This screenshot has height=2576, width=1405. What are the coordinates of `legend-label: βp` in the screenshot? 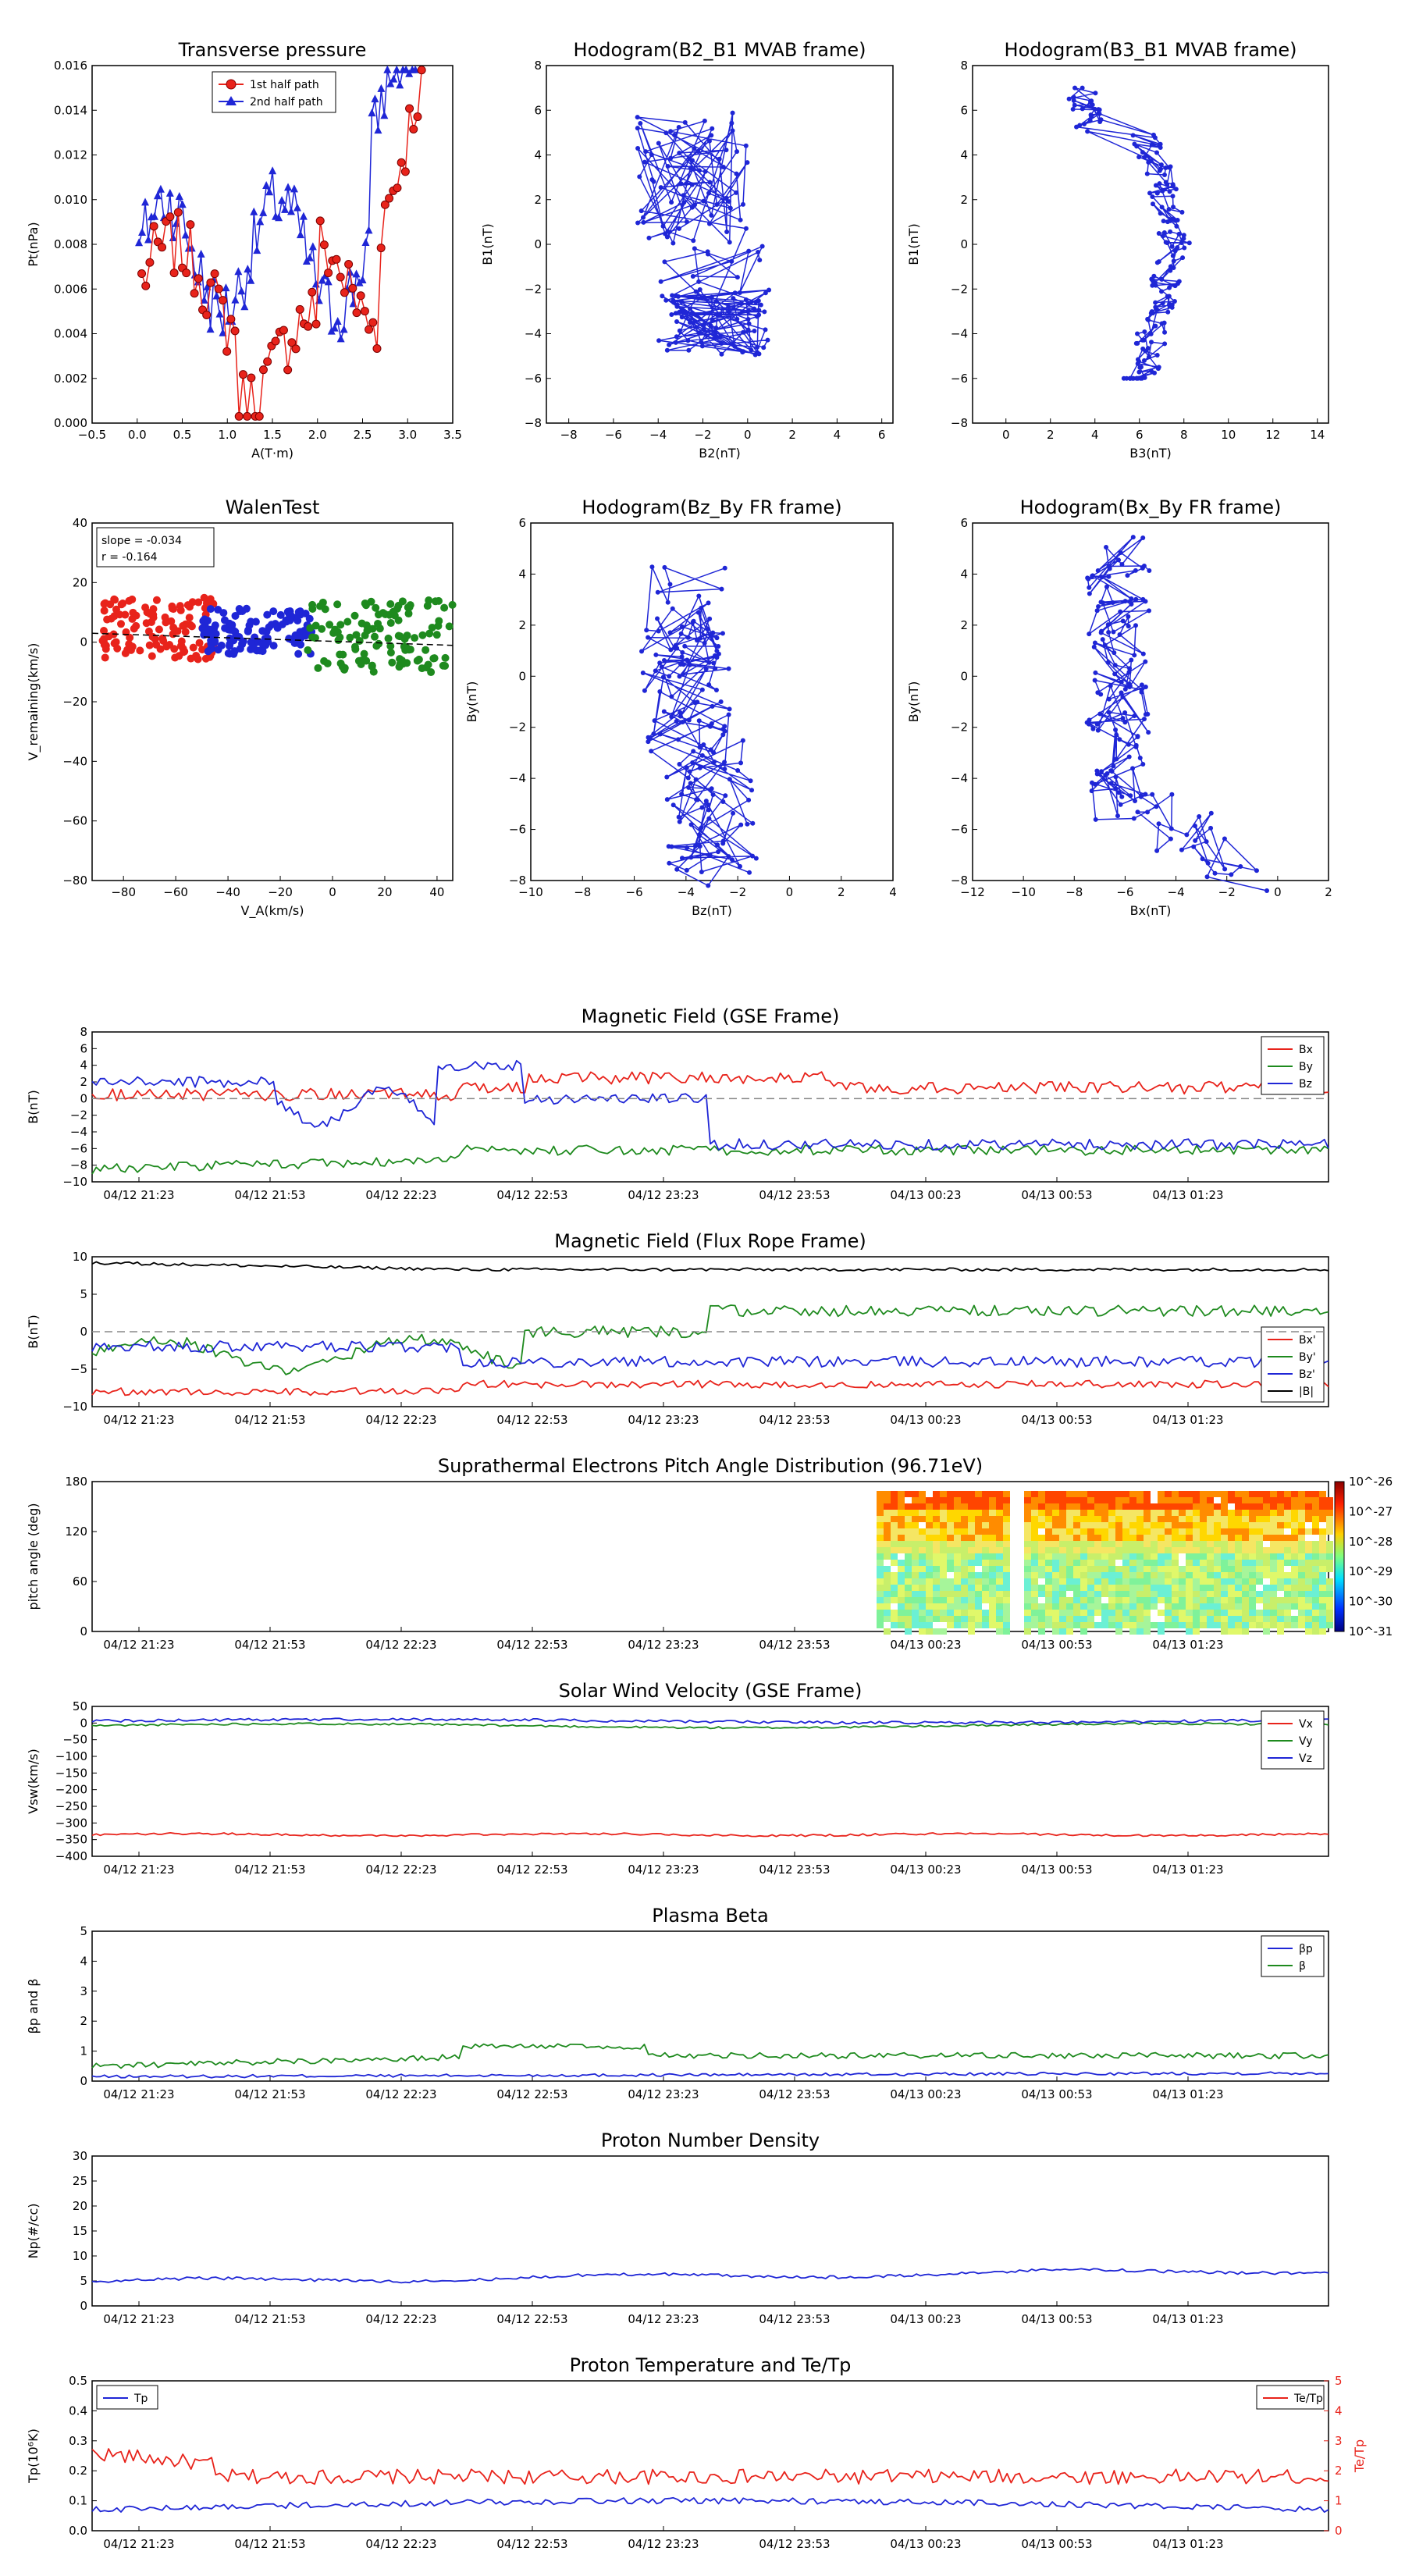 It's located at (1306, 1949).